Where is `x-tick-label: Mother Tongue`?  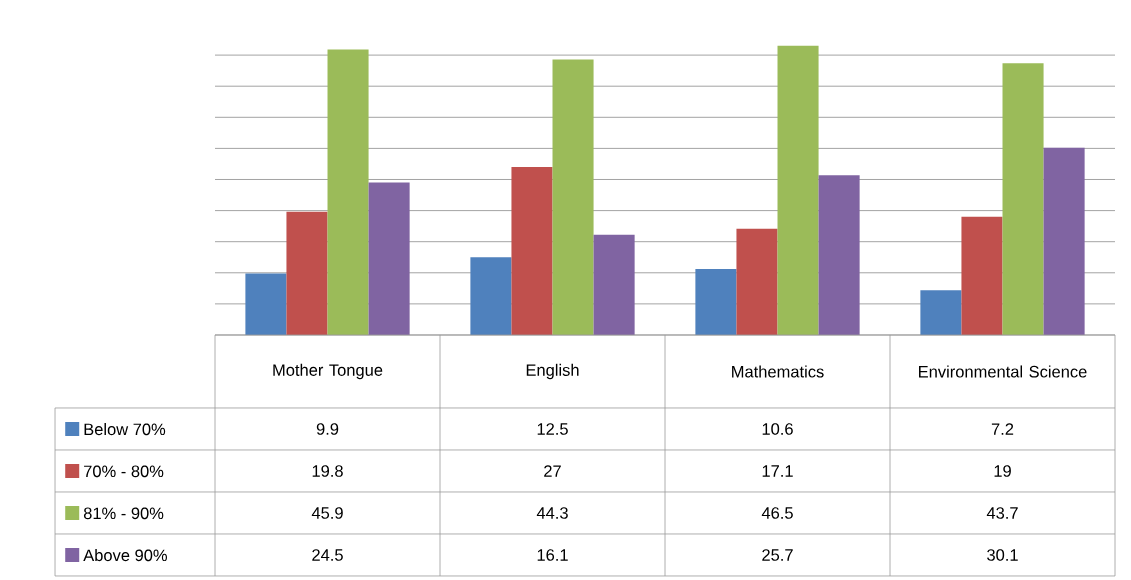
x-tick-label: Mother Tongue is located at coordinates (328, 371).